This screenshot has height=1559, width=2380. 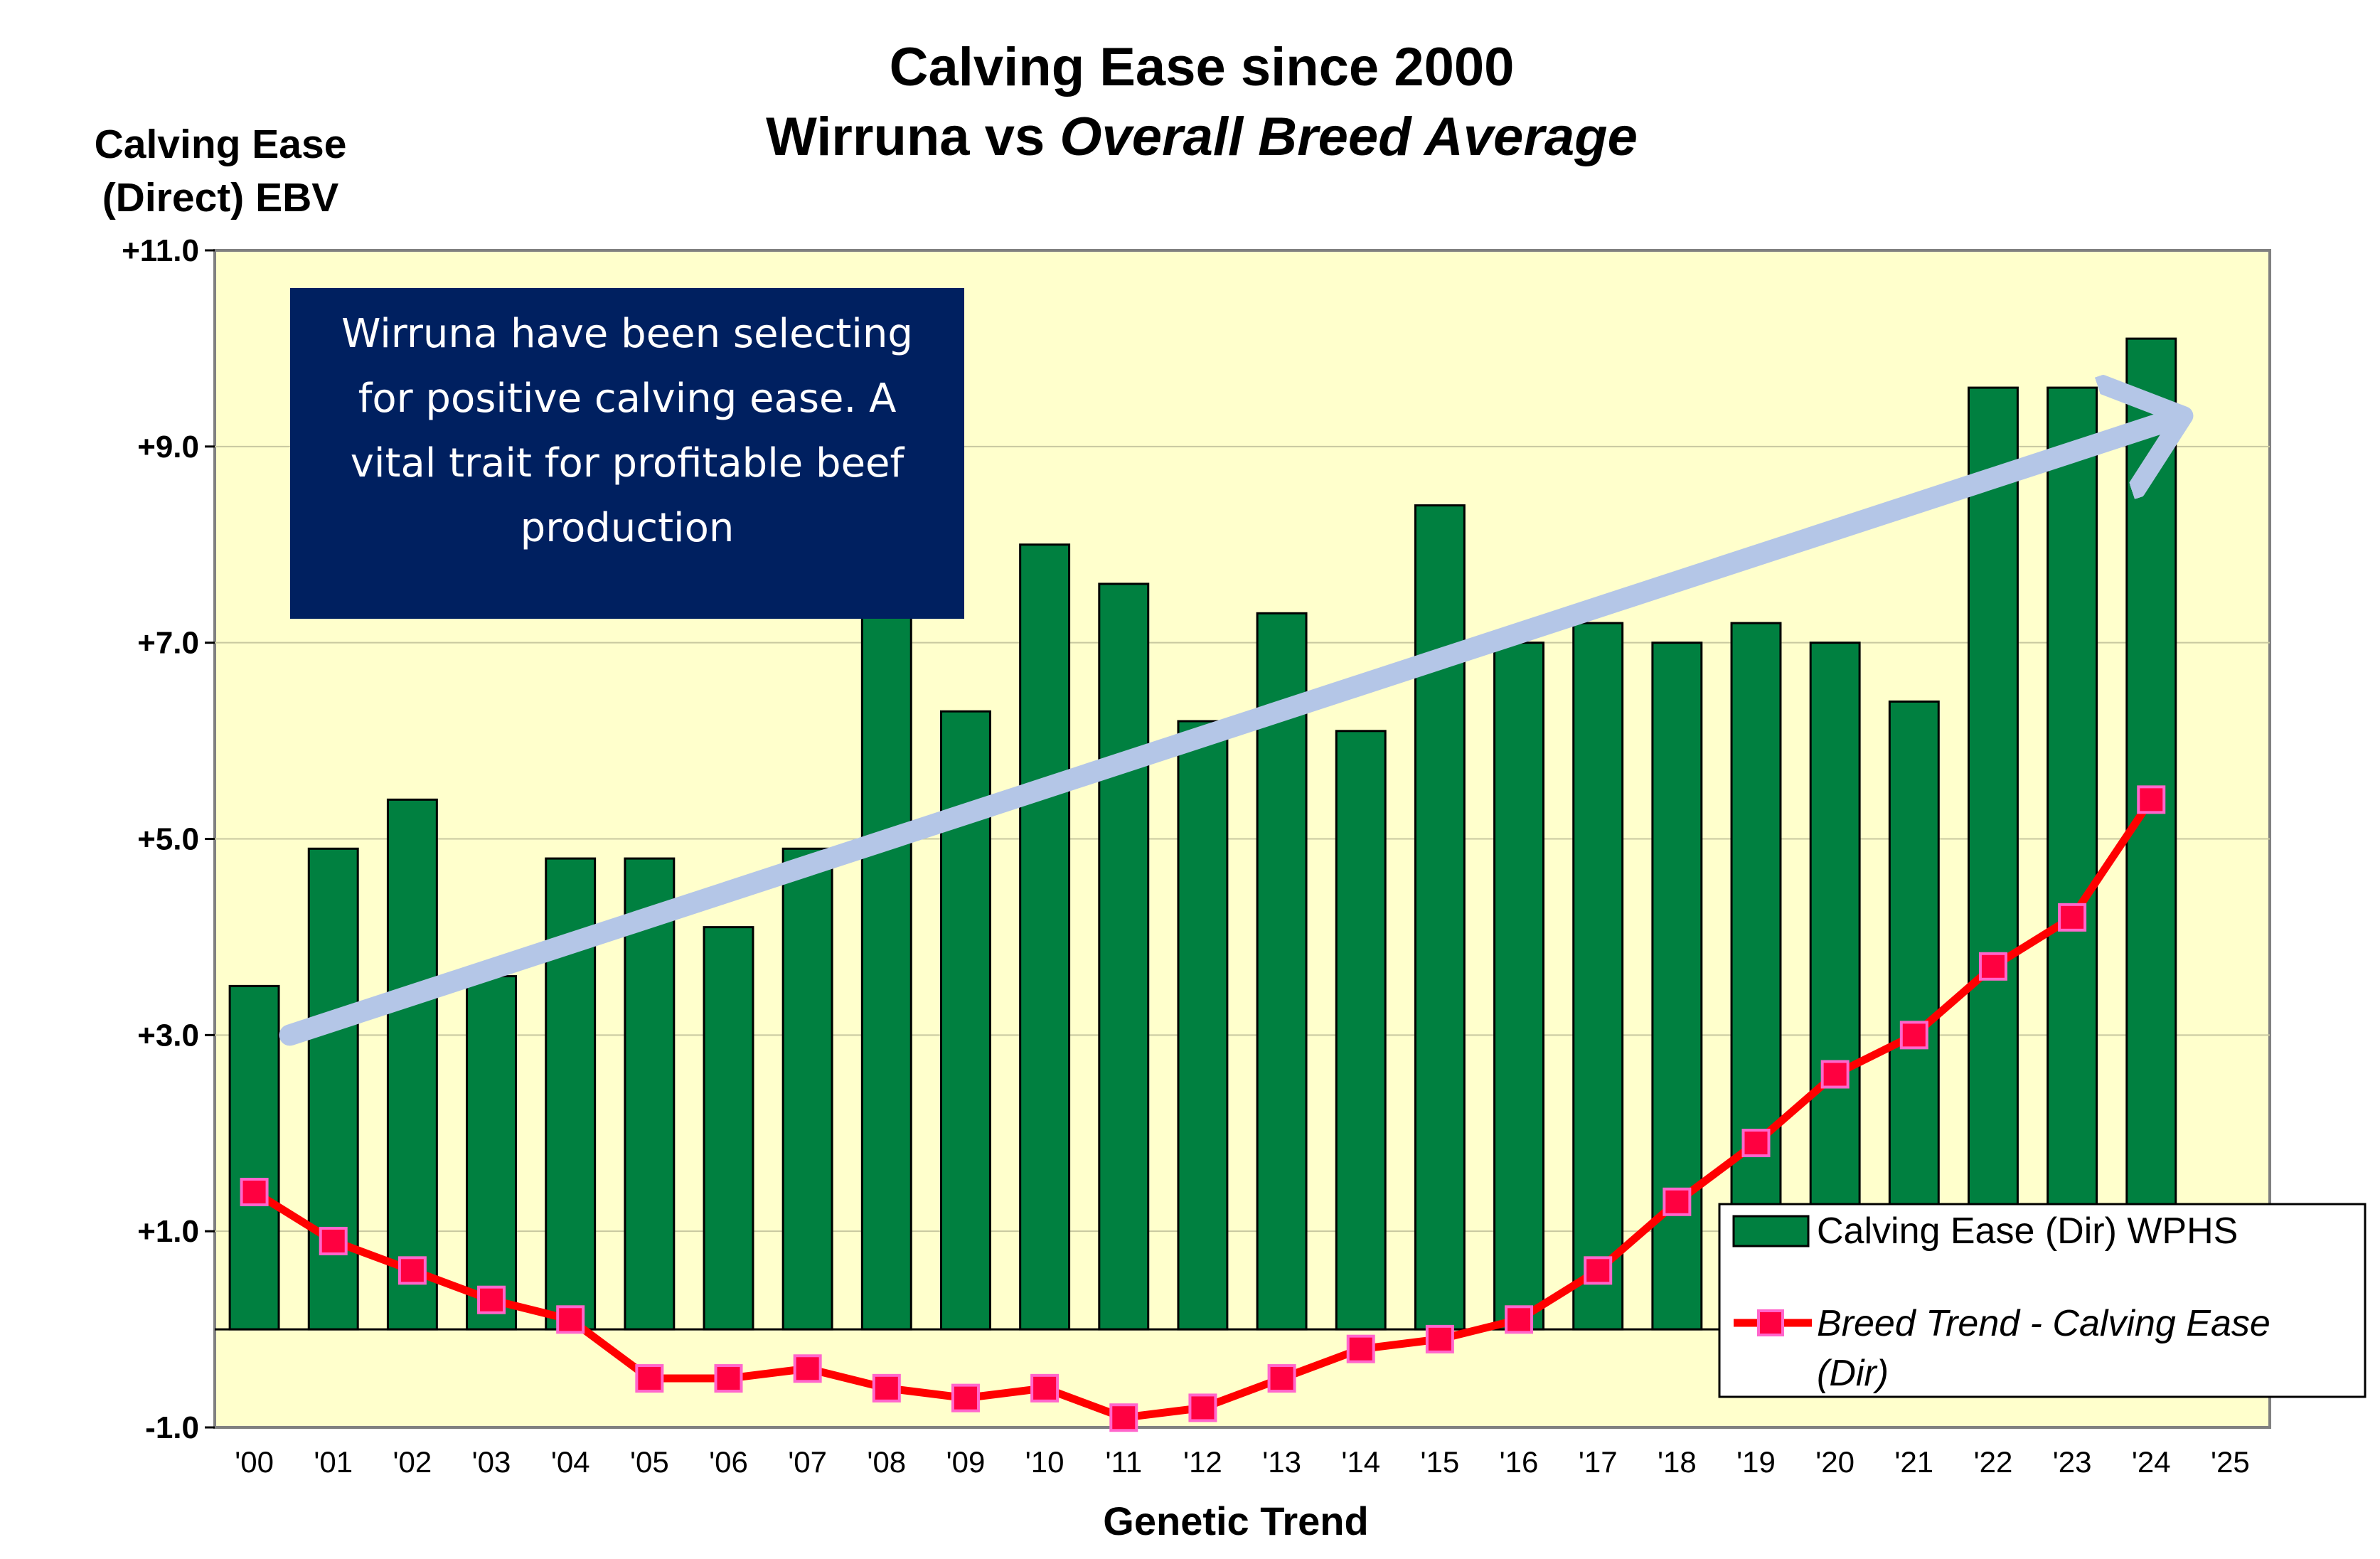 I want to click on x-tick-label: '10, so click(x=1044, y=1462).